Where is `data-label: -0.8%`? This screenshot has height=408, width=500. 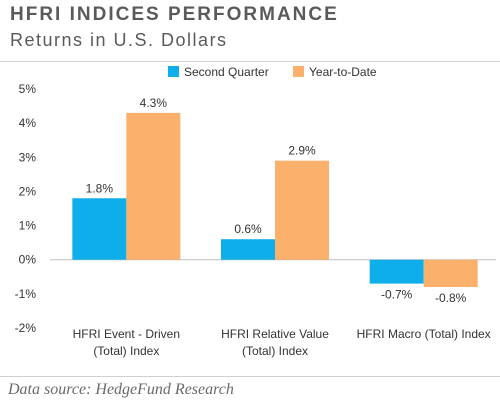 data-label: -0.8% is located at coordinates (451, 298).